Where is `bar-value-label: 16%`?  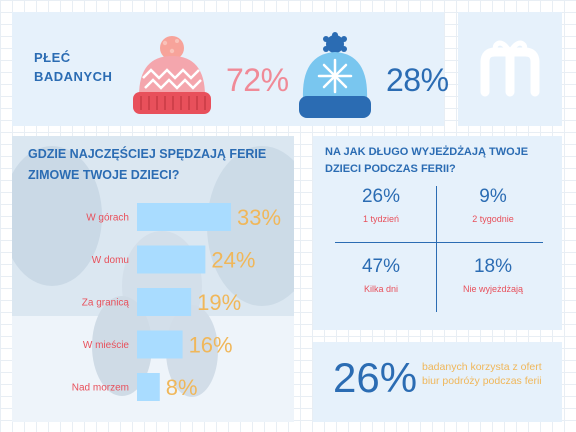 bar-value-label: 16% is located at coordinates (211, 345).